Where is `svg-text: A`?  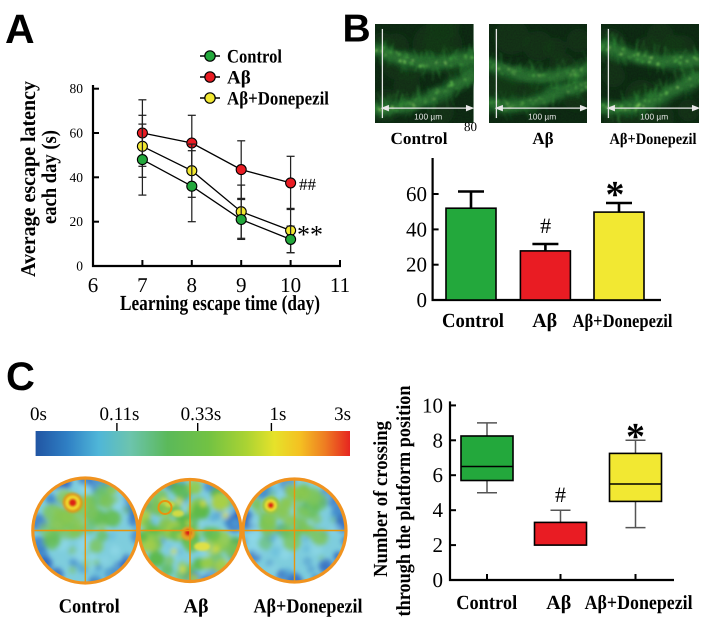
svg-text: A is located at coordinates (20, 29).